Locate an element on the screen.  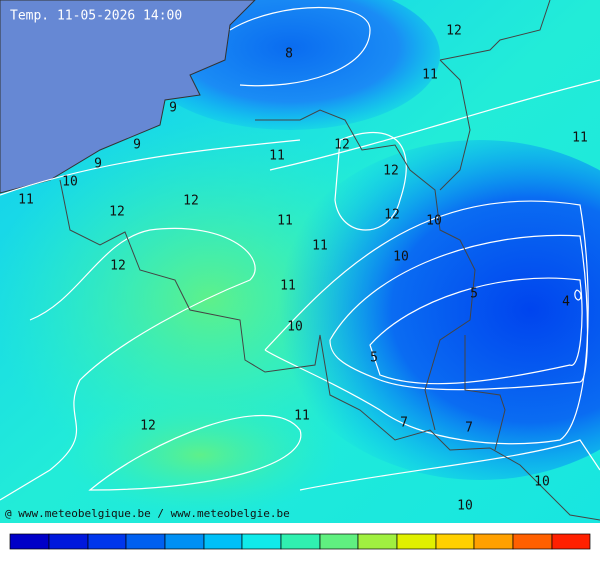
contour-label: 4 is located at coordinates (566, 302).